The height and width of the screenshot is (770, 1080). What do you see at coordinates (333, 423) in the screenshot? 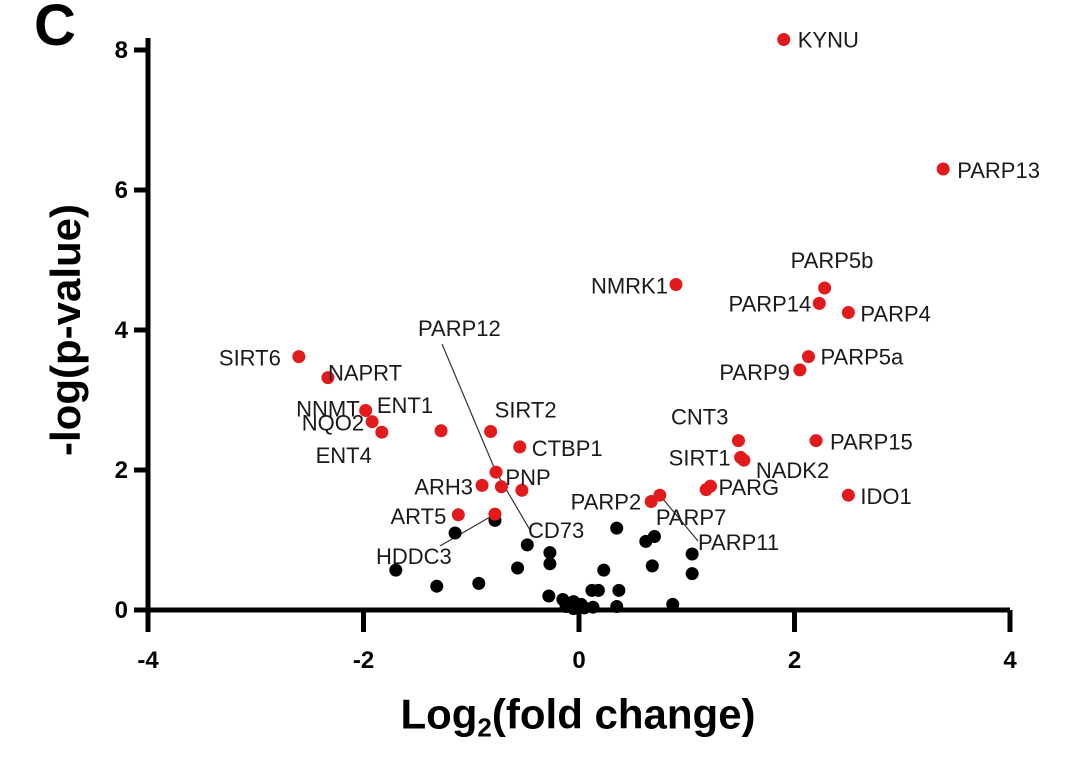
I see `point-label: NQO2` at bounding box center [333, 423].